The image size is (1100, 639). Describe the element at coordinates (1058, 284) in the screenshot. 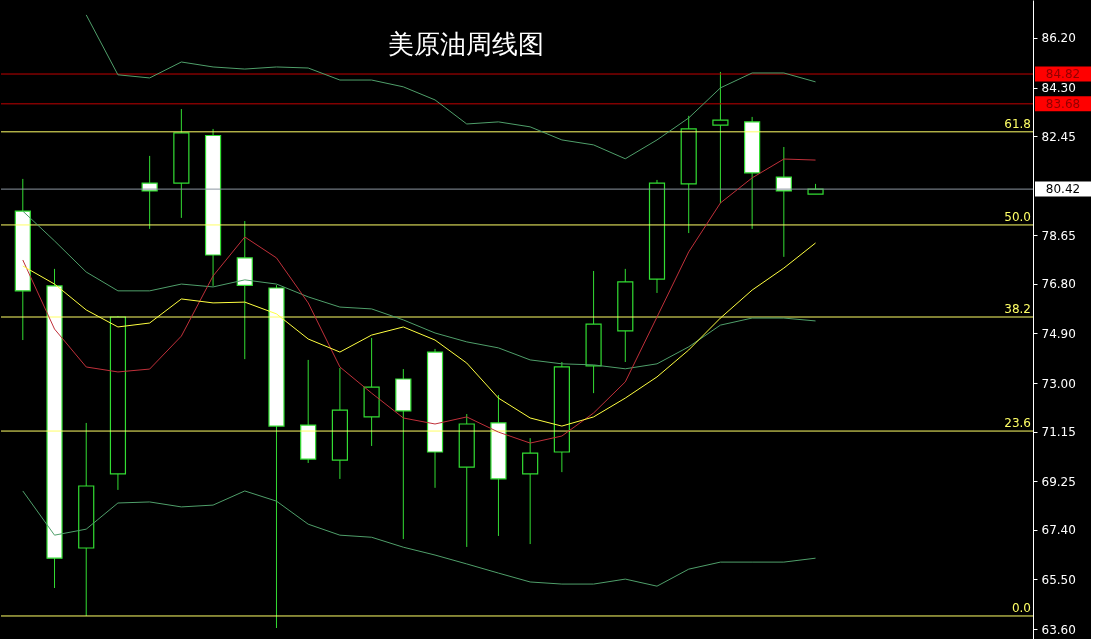

I see `y-tick-label: 76.80` at that location.